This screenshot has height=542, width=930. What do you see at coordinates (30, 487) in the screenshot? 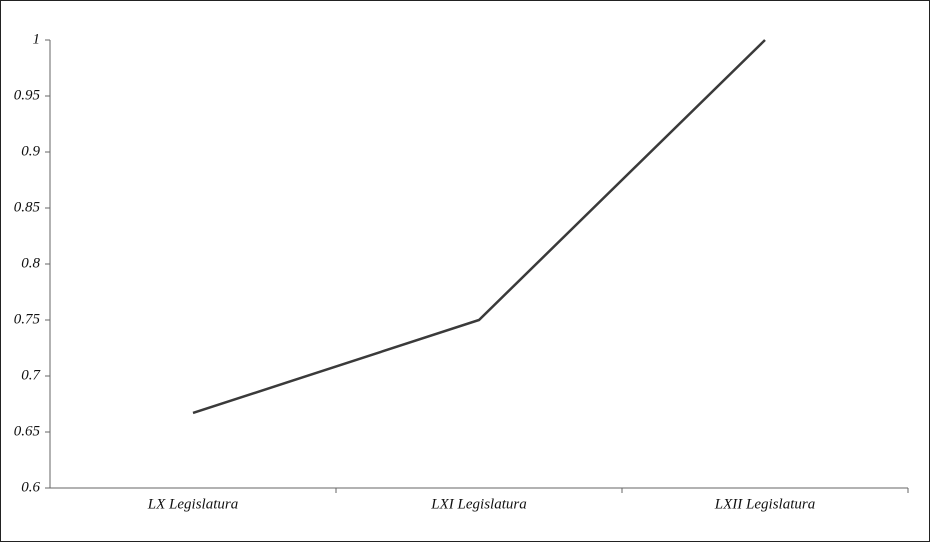
I see `y-tick-label: 0.6` at bounding box center [30, 487].